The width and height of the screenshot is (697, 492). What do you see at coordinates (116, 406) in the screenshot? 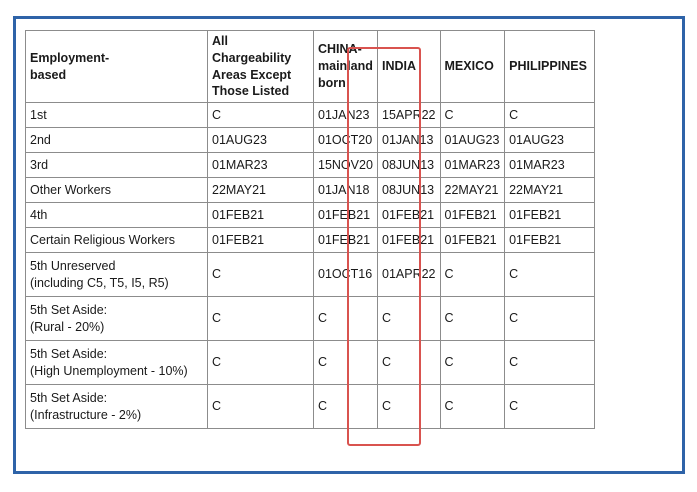
I see `row-label: 5th Set Aside: (Infrastructure - 2%)` at bounding box center [116, 406].